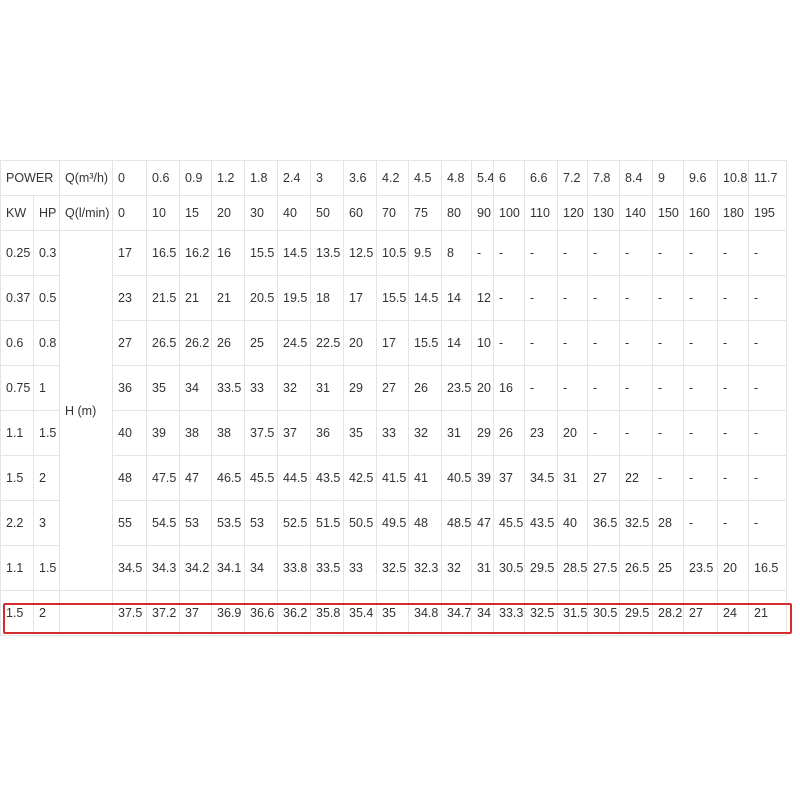  I want to click on head-value-cell: 34.1, so click(228, 568).